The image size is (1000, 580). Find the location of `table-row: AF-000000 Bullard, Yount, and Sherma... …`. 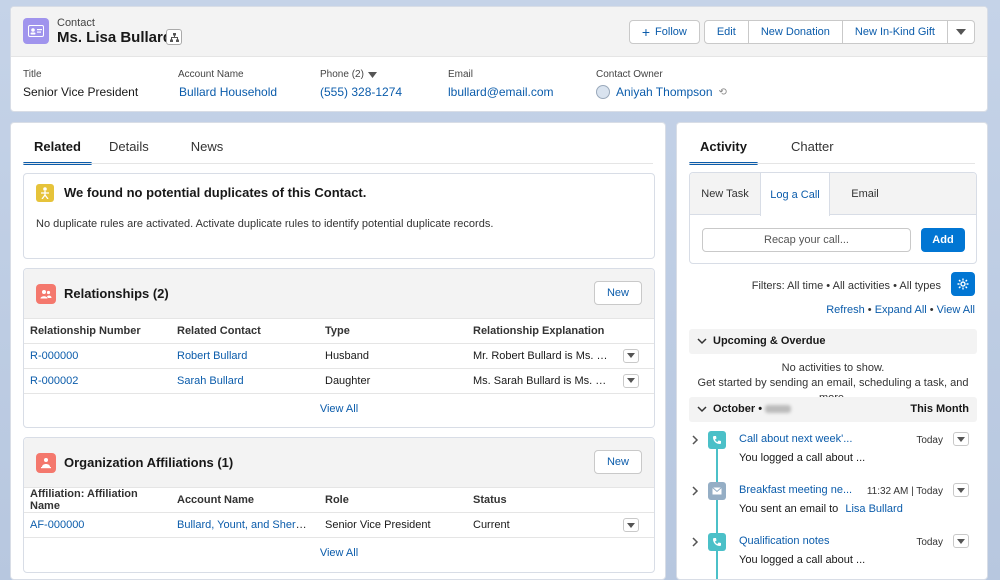

table-row: AF-000000 Bullard, Yount, and Sherma... … is located at coordinates (339, 525).